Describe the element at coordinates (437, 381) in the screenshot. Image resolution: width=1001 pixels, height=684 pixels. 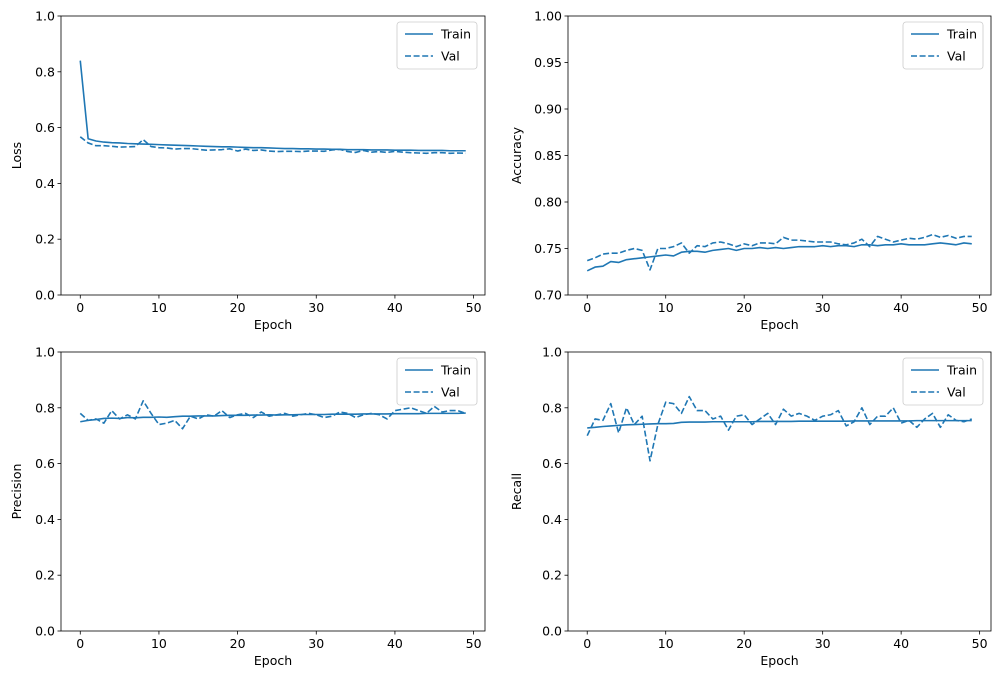
I see `precision-legend: Train Val` at that location.